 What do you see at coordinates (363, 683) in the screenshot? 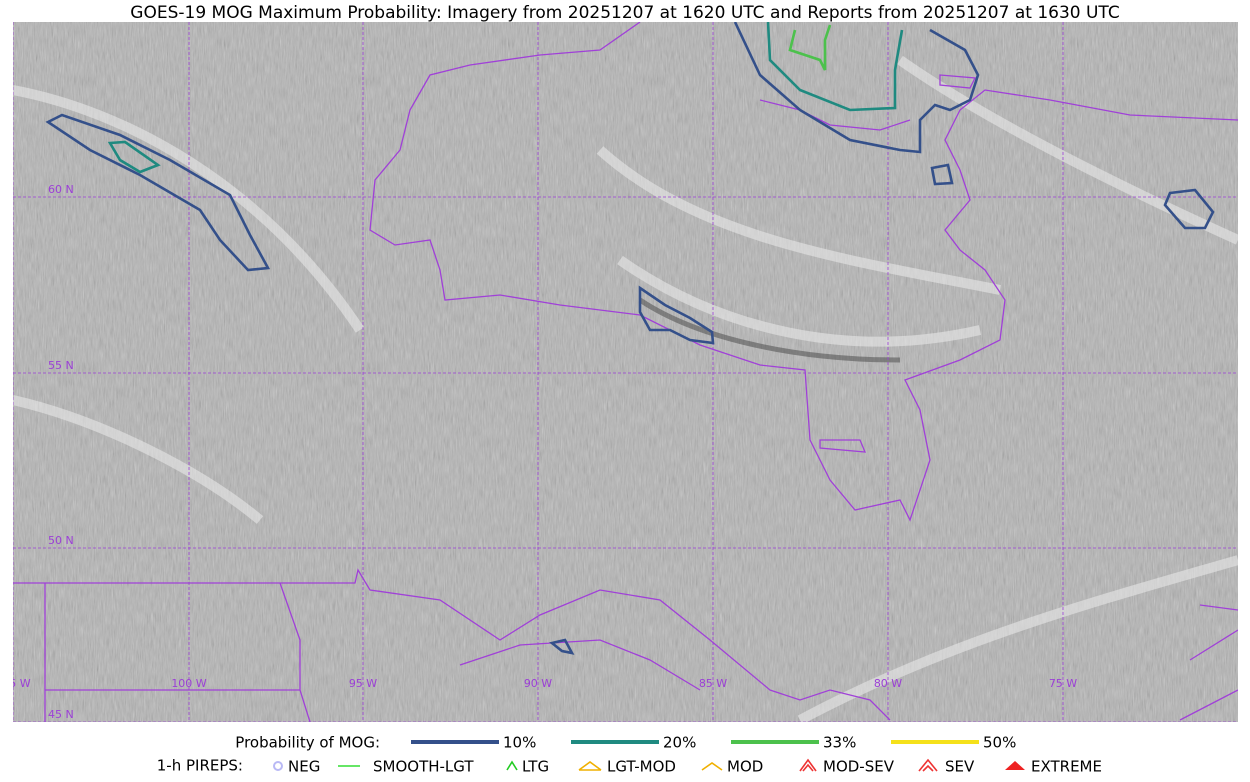
I see `lon-label: 95 W` at bounding box center [363, 683].